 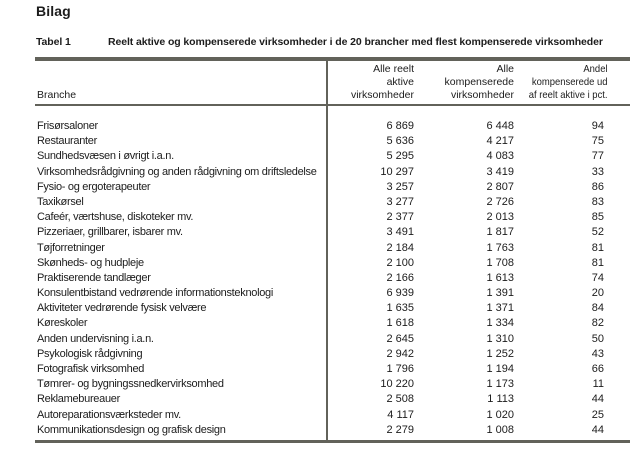 What do you see at coordinates (131, 429) in the screenshot?
I see `branche-cell: Kommunikationsdesign og grafisk design` at bounding box center [131, 429].